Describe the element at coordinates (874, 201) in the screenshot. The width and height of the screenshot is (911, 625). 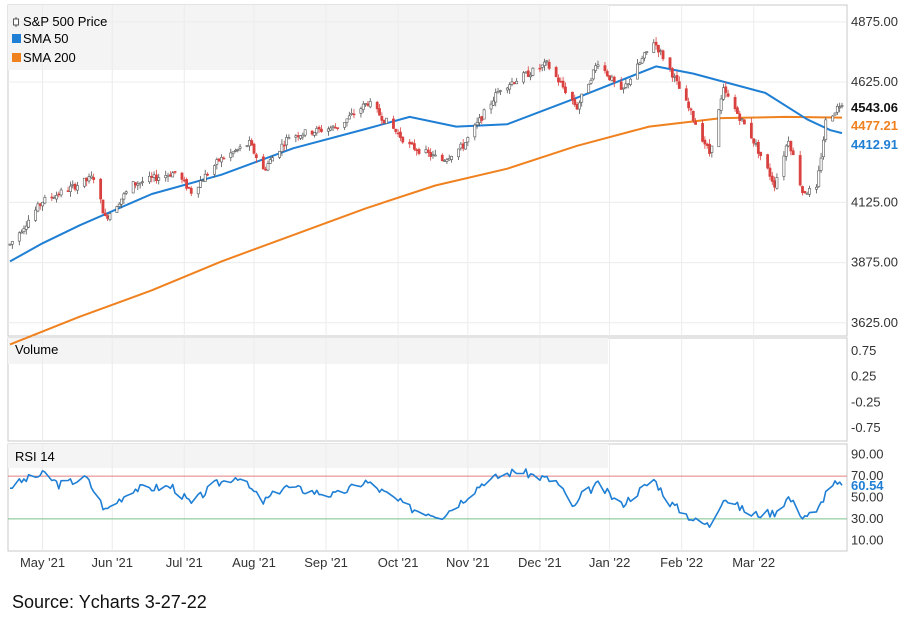
I see `price-tick-label: 4125.00` at that location.